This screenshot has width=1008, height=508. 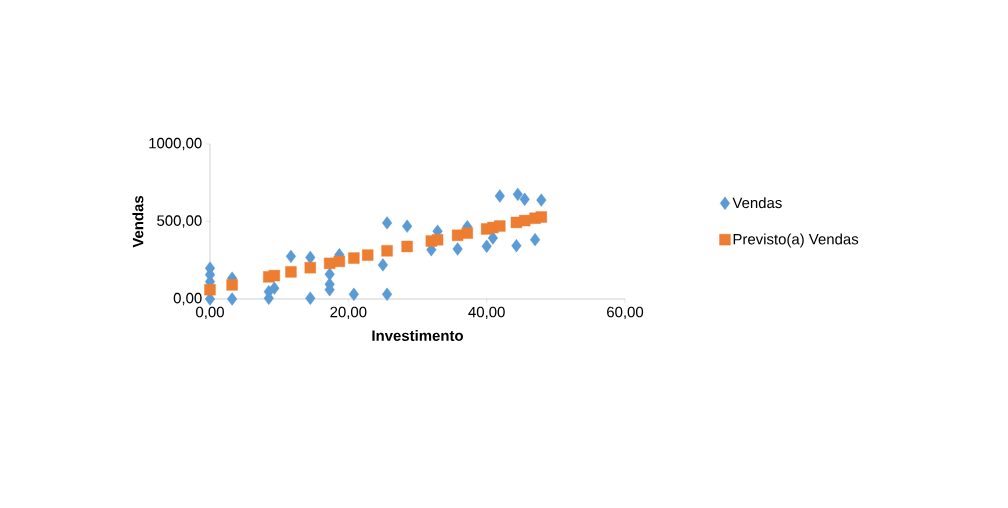 I want to click on y-tick-label: 0,00, so click(x=187, y=299).